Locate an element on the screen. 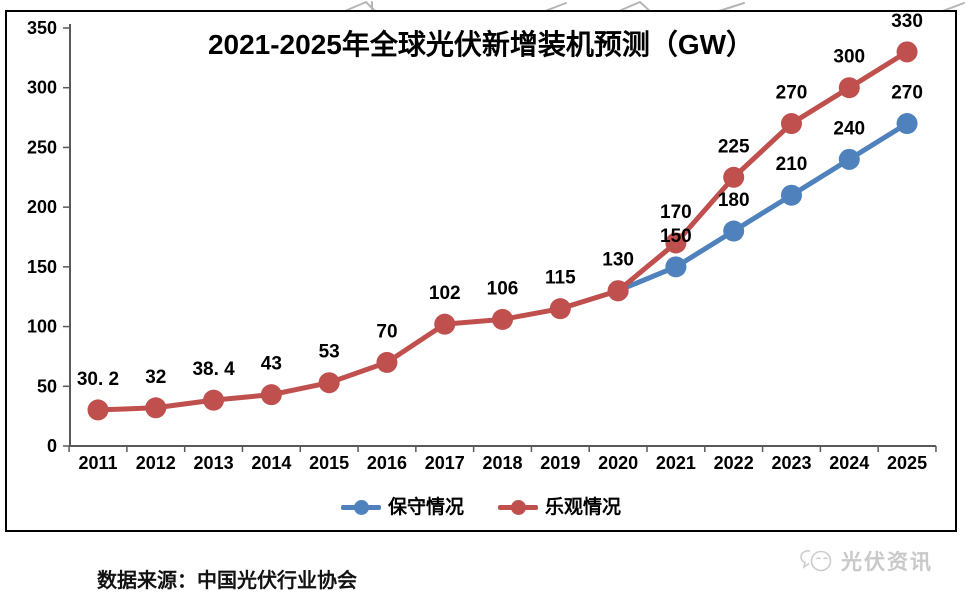 Image resolution: width=970 pixels, height=603 pixels. data-point-label: 210 is located at coordinates (792, 164).